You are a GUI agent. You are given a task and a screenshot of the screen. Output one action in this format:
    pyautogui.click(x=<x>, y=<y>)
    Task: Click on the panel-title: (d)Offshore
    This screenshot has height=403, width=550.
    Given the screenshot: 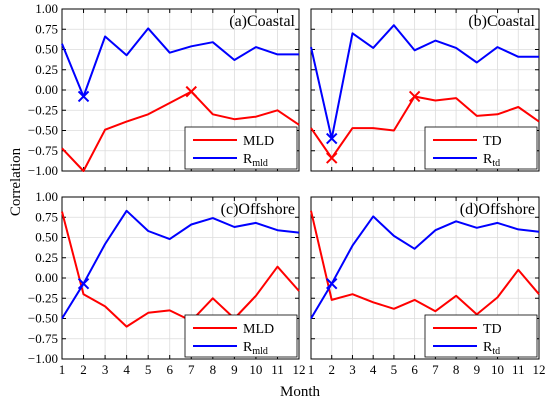 What is the action you would take?
    pyautogui.click(x=497, y=209)
    